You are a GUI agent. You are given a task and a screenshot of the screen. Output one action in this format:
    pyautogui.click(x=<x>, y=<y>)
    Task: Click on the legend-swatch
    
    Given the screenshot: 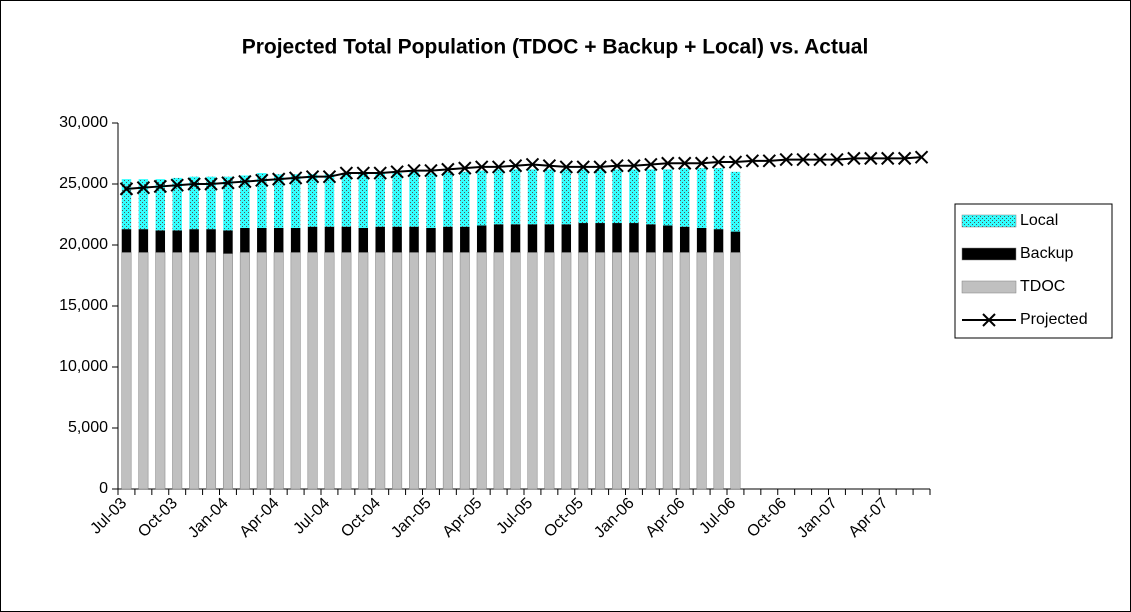 What is the action you would take?
    pyautogui.click(x=989, y=287)
    